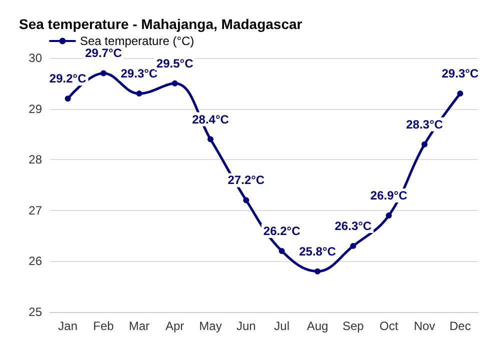 Image resolution: width=500 pixels, height=350 pixels. What do you see at coordinates (317, 326) in the screenshot?
I see `x-tick-label: Aug` at bounding box center [317, 326].